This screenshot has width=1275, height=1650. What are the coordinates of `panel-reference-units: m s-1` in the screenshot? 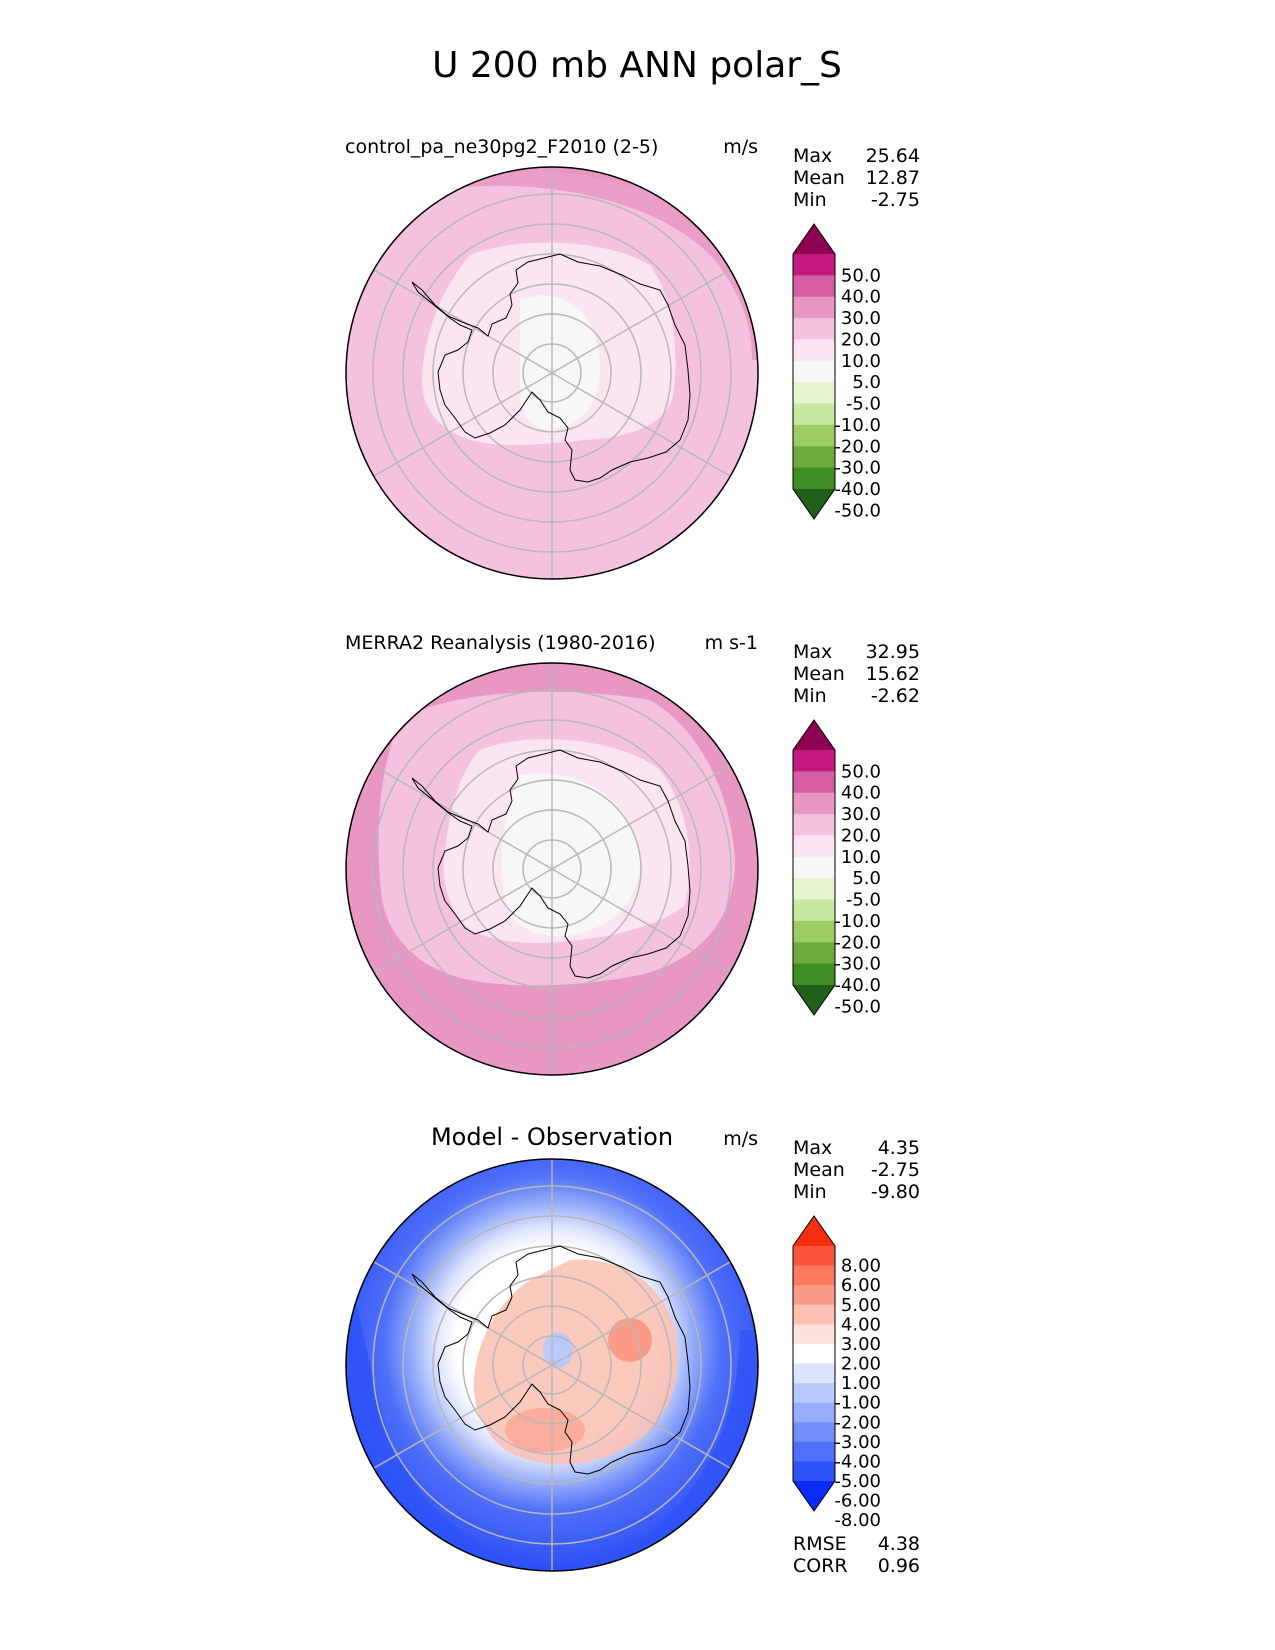 It's located at (731, 643).